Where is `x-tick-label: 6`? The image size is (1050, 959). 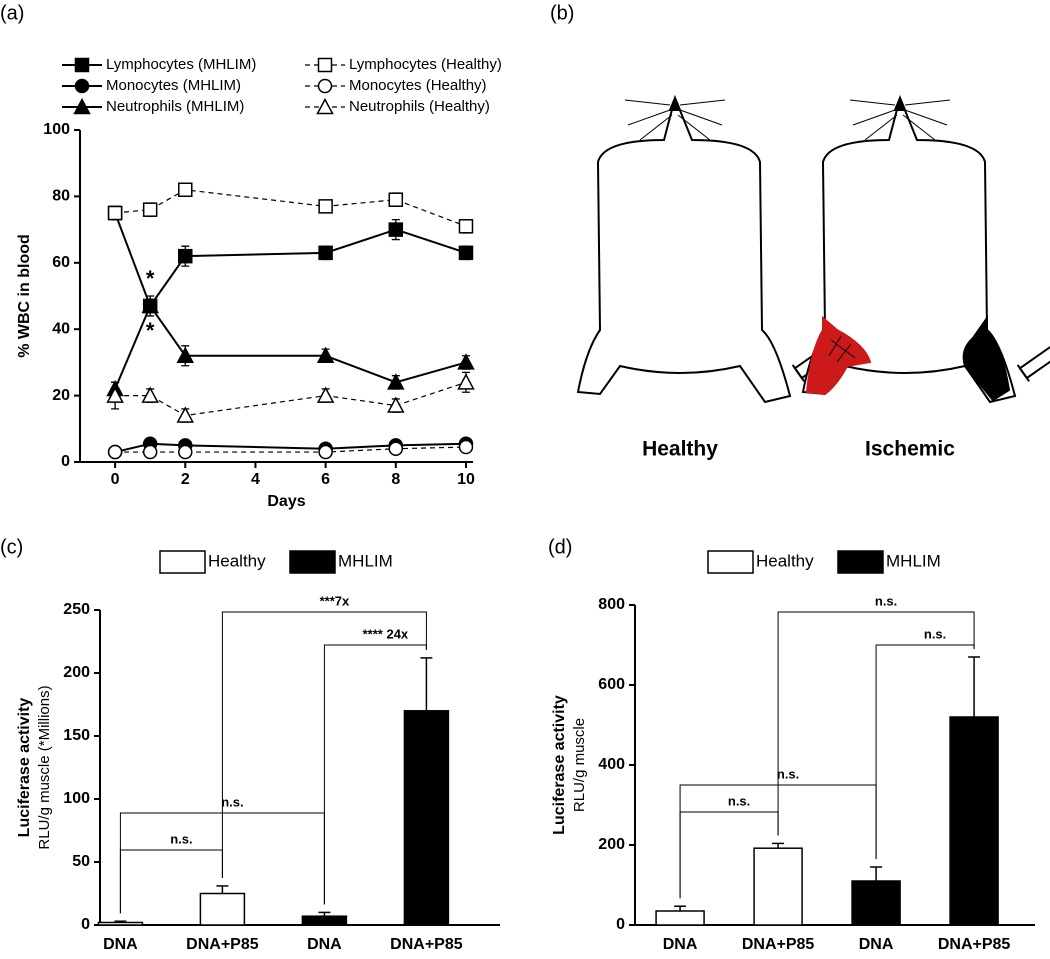
x-tick-label: 6 is located at coordinates (325, 479).